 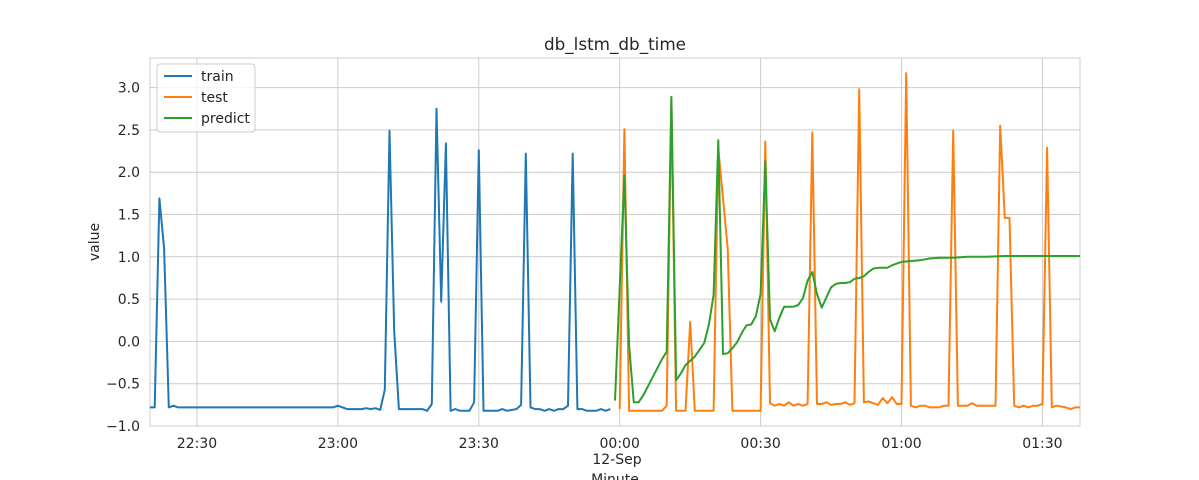 I want to click on x-tick-label: 22:30, so click(x=197, y=444).